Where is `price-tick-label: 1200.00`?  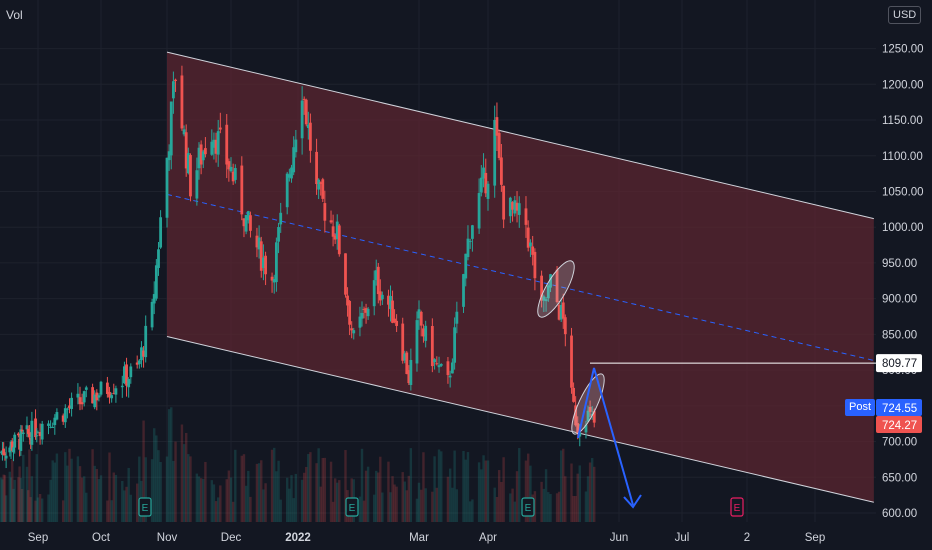
price-tick-label: 1200.00 is located at coordinates (903, 85).